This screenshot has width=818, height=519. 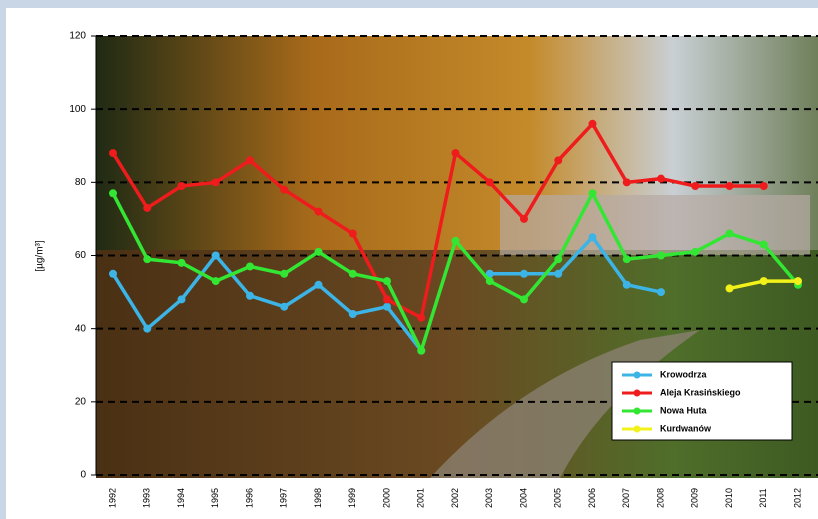 What do you see at coordinates (729, 498) in the screenshot?
I see `x-tick-label: 2010` at bounding box center [729, 498].